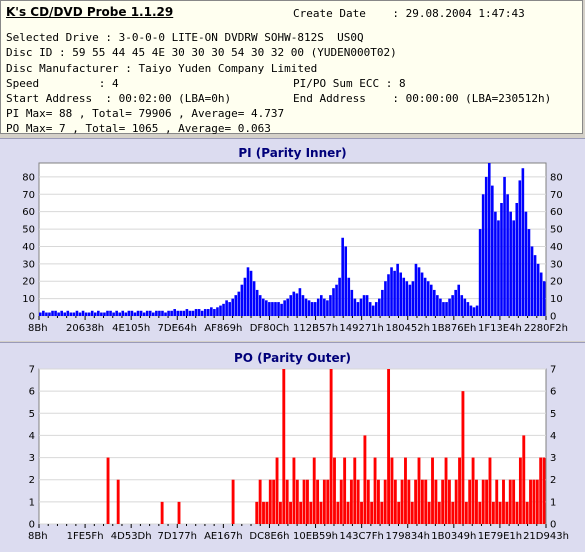 The image size is (585, 552). What do you see at coordinates (556, 195) in the screenshot?
I see `pi-y-tick-label-right: 70` at bounding box center [556, 195].